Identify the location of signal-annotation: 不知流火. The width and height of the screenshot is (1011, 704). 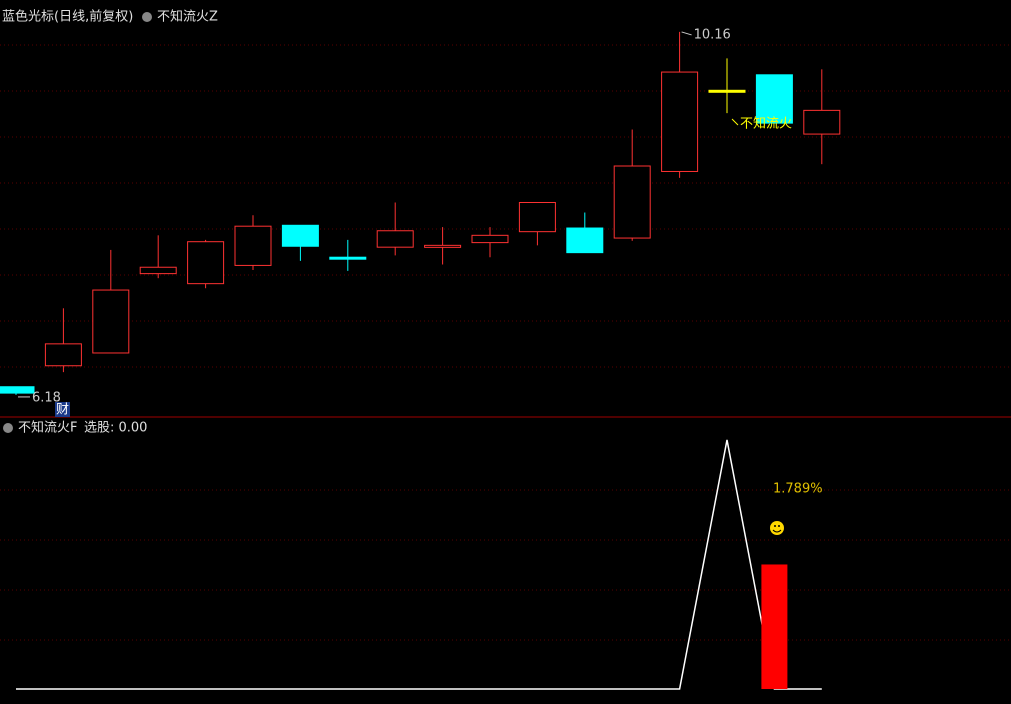
(766, 124).